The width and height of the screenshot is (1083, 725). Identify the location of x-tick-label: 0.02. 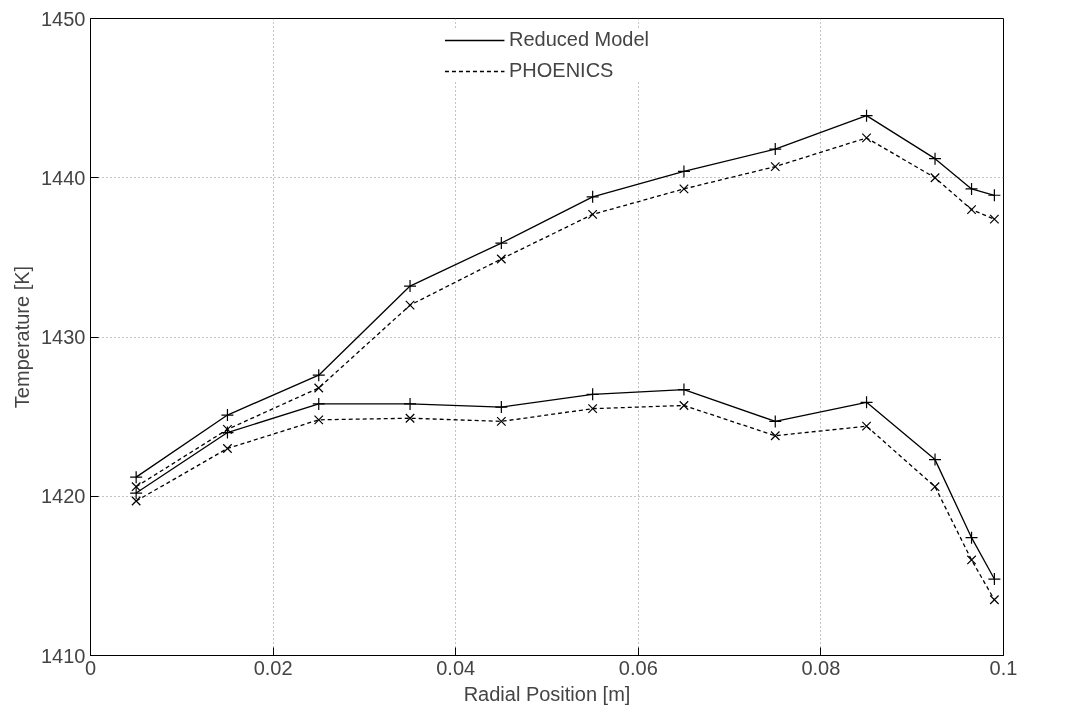
(273, 667).